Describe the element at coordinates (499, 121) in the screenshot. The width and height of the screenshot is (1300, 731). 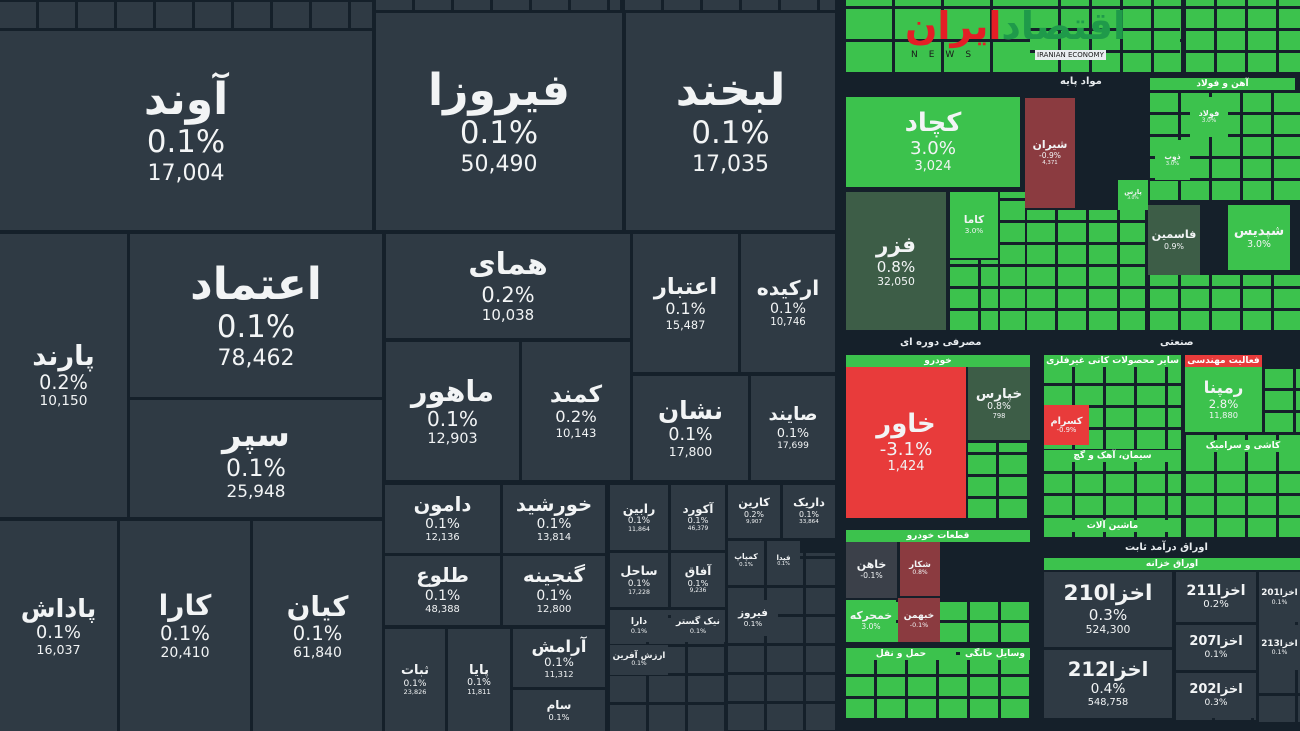
I see `treemap-cell: فیروزا 0.1% 50,490` at that location.